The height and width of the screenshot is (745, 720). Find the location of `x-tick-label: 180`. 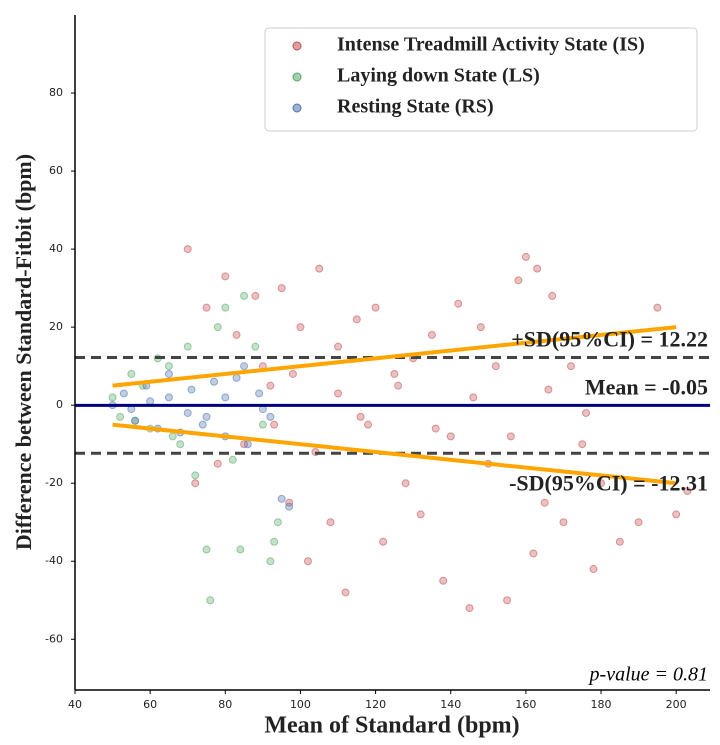

x-tick-label: 180 is located at coordinates (601, 704).